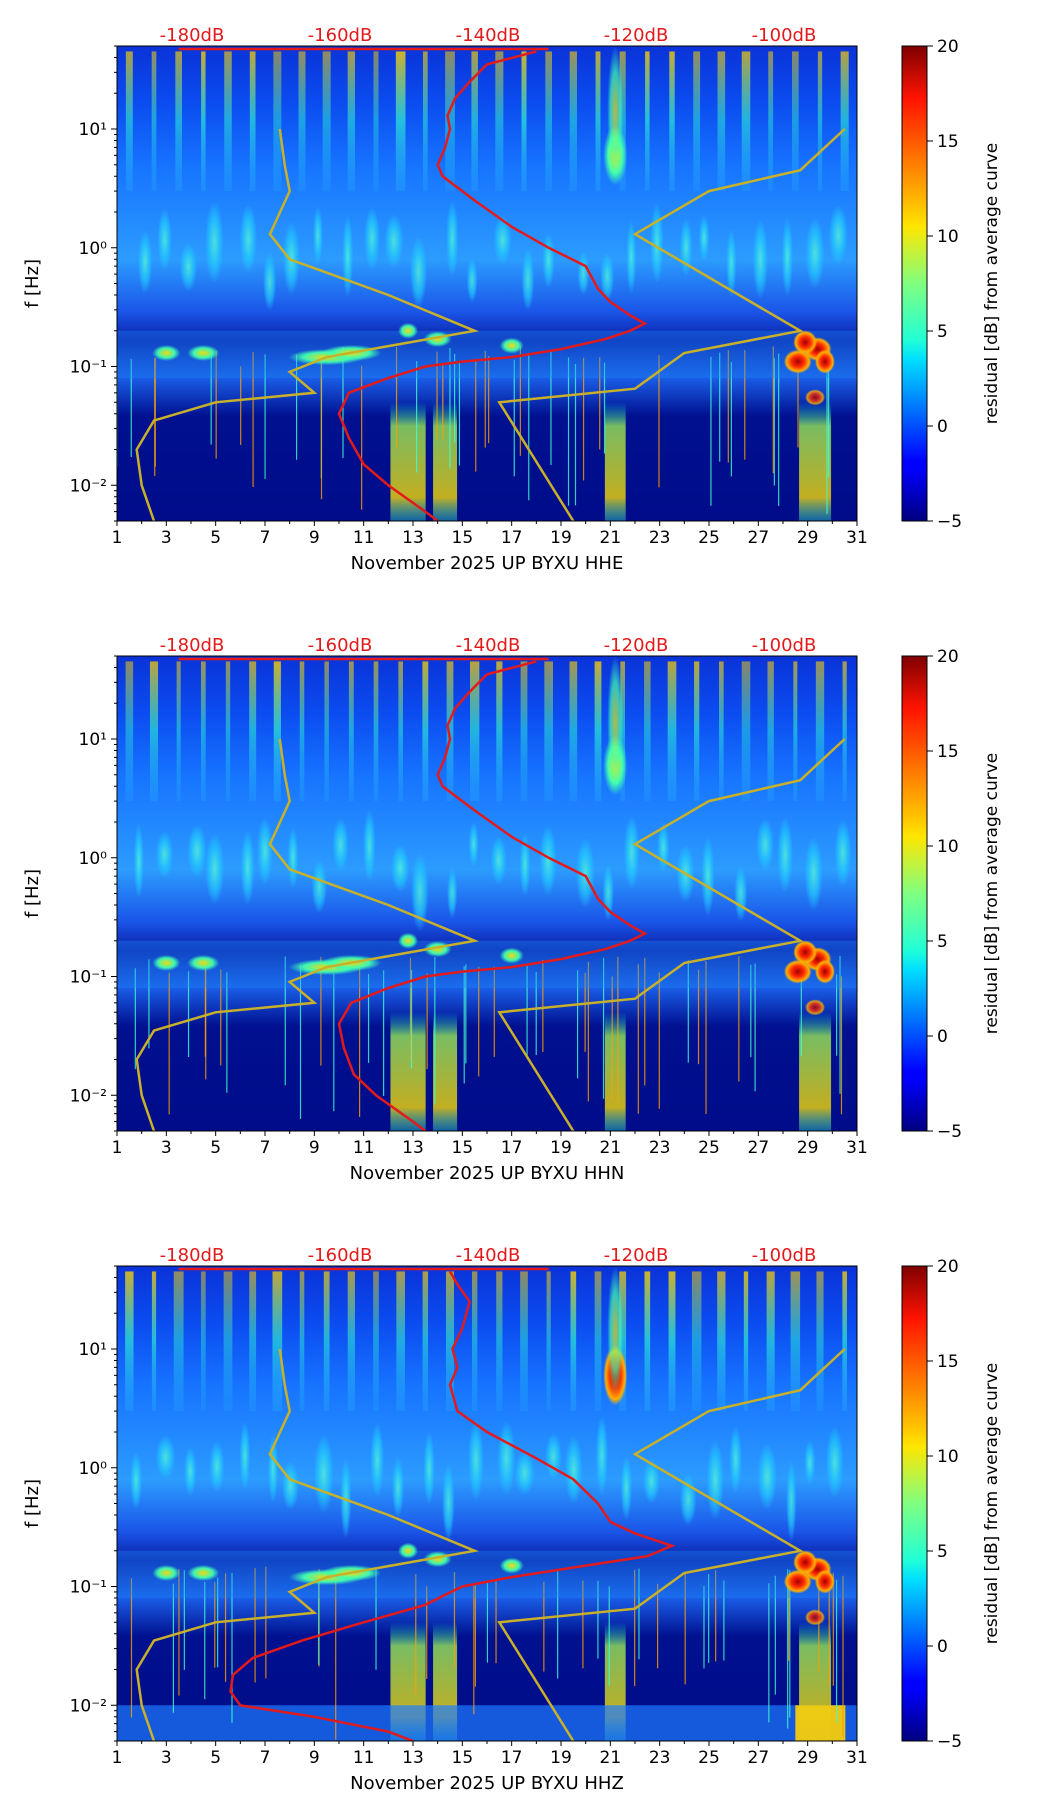  What do you see at coordinates (265, 1148) in the screenshot?
I see `x-tick-label: 7` at bounding box center [265, 1148].